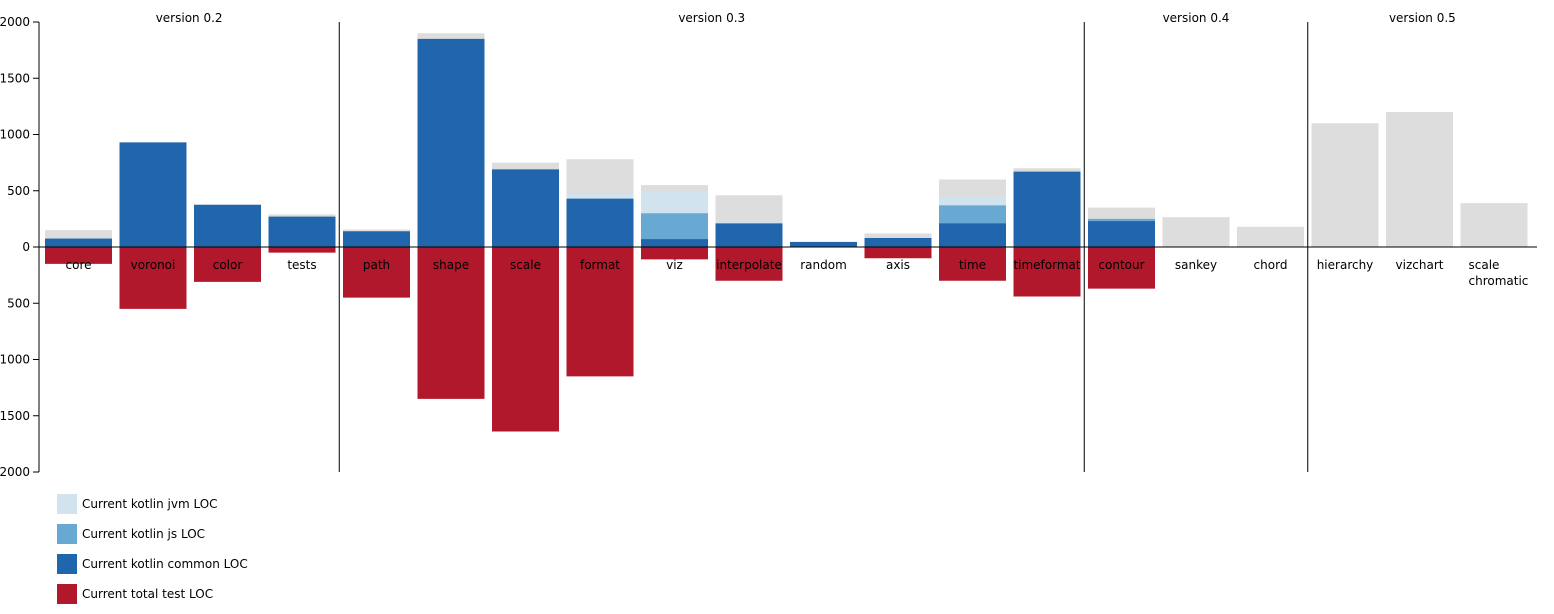 This screenshot has width=1554, height=614. I want to click on category-label: random, so click(823, 265).